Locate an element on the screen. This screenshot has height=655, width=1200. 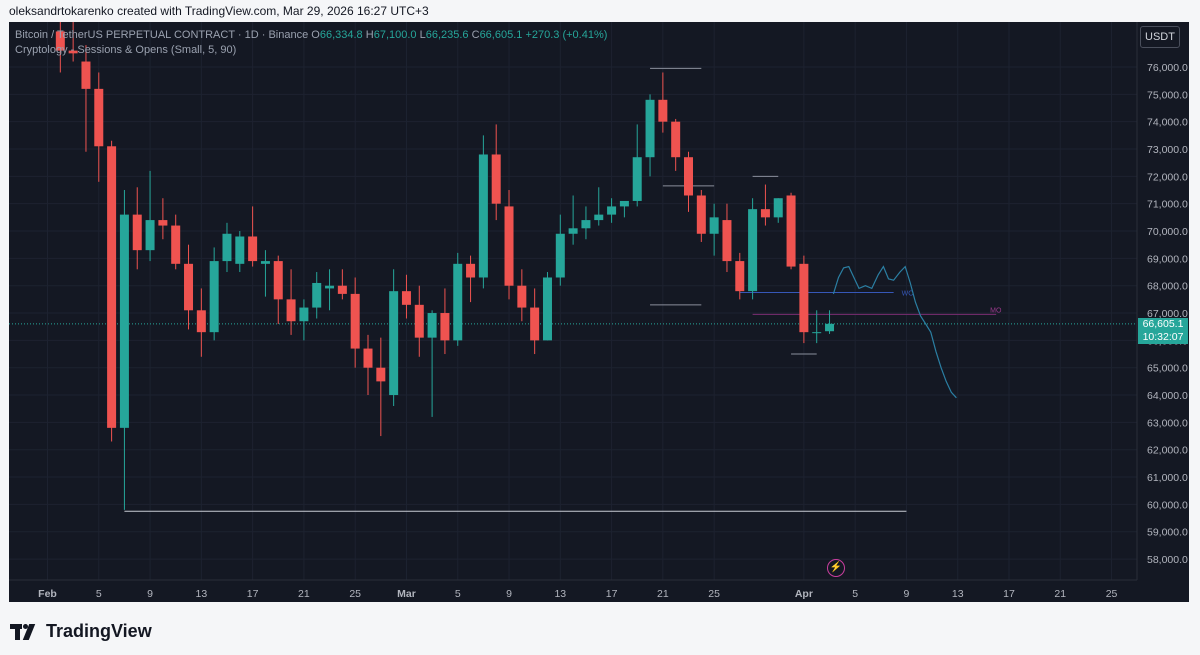
low-label: L is located at coordinates (422, 35).